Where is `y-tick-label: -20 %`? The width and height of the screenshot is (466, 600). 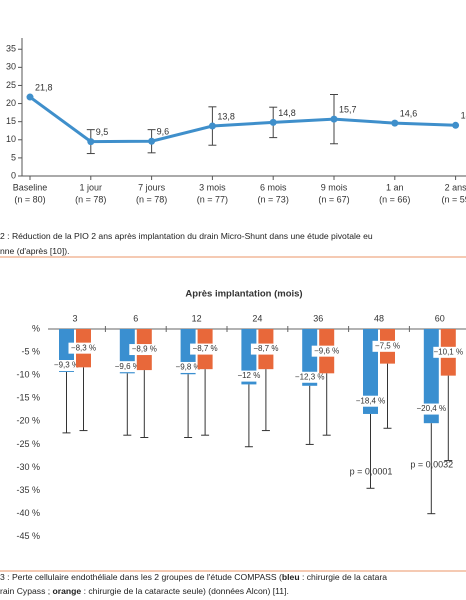
y-tick-label: -20 % is located at coordinates (28, 421).